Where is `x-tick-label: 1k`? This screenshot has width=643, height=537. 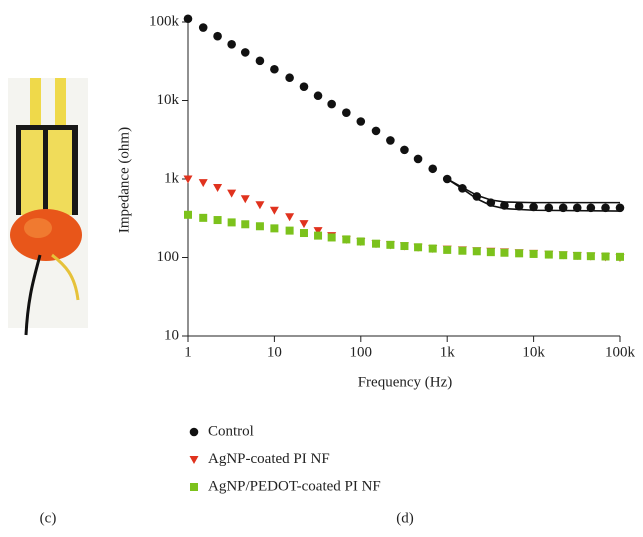 x-tick-label: 1k is located at coordinates (448, 352).